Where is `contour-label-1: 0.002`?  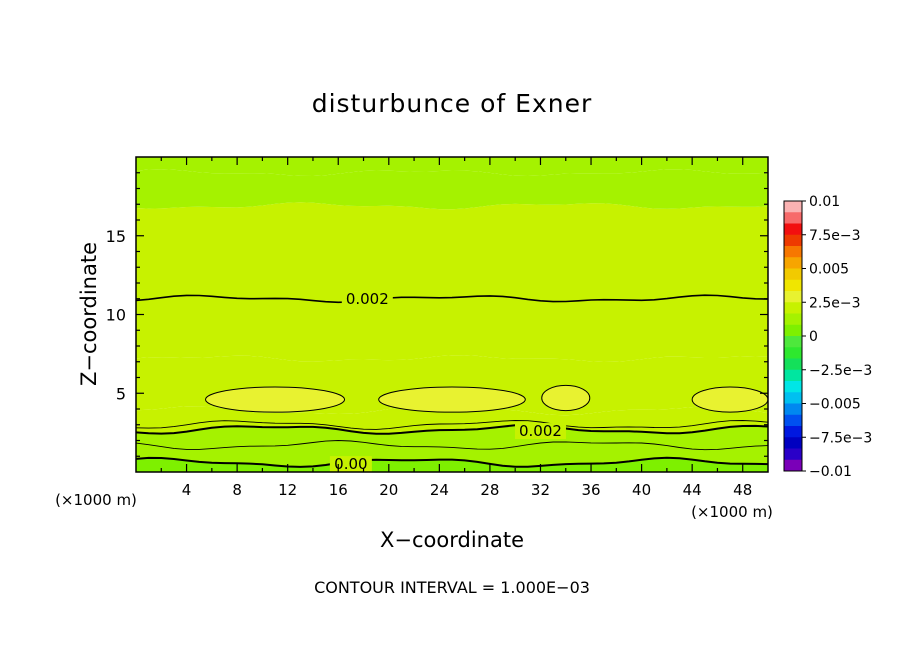 contour-label-1: 0.002 is located at coordinates (540, 431).